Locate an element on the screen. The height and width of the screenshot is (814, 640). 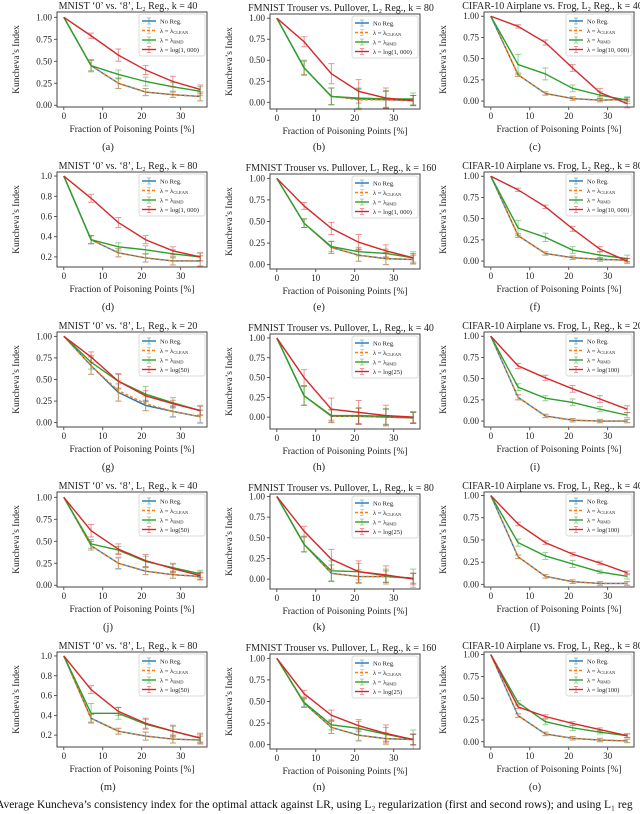
panel-sublabel: (a) is located at coordinates (108, 147).